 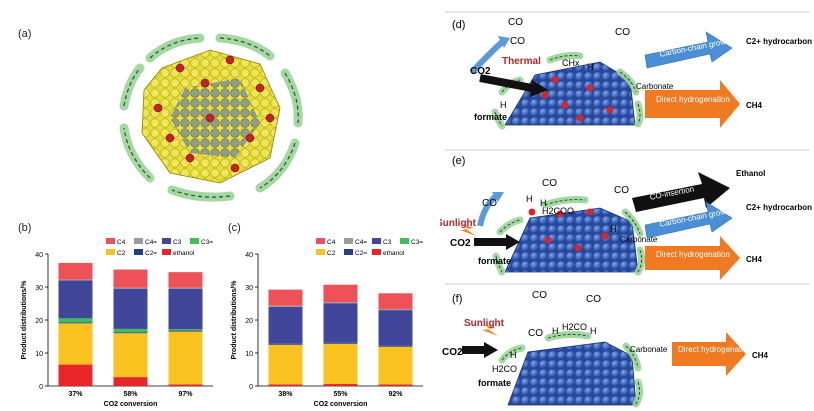 What do you see at coordinates (513, 242) in the screenshot?
I see `sunlight-arrow-head-e` at bounding box center [513, 242].